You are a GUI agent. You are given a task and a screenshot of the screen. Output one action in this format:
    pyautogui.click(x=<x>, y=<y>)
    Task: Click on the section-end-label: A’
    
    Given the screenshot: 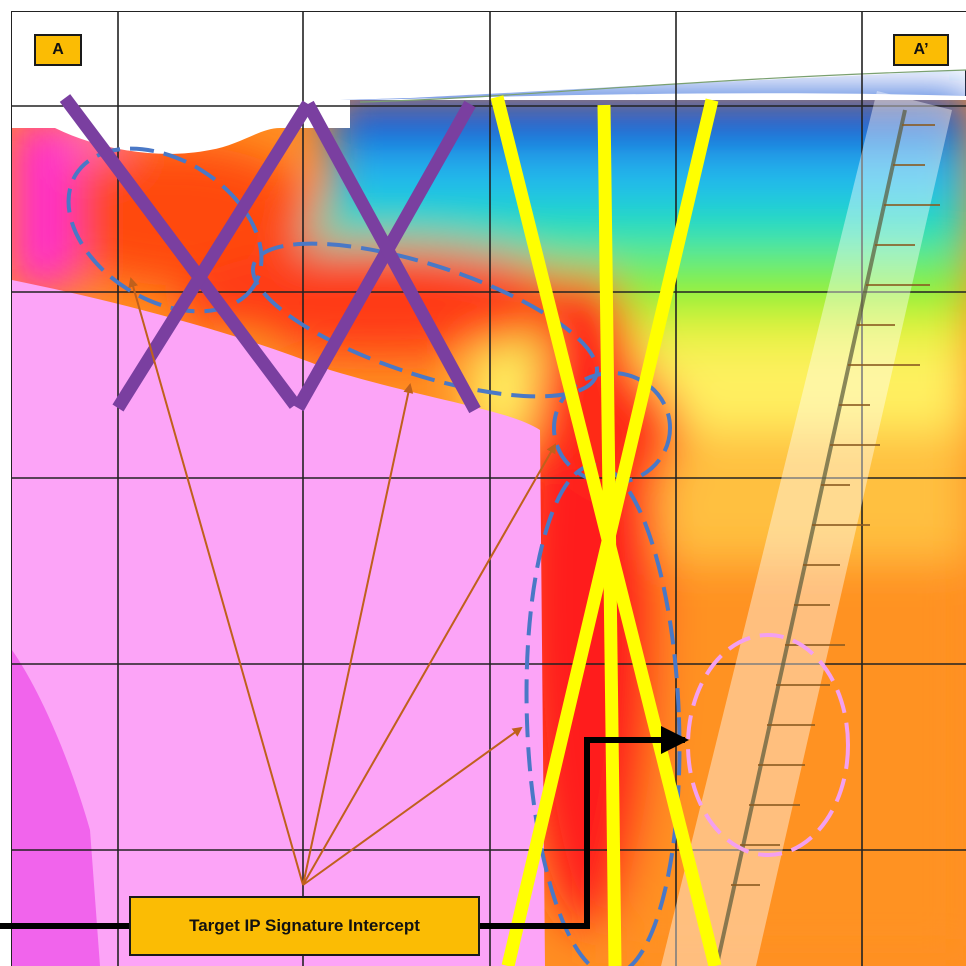 What is the action you would take?
    pyautogui.click(x=921, y=50)
    